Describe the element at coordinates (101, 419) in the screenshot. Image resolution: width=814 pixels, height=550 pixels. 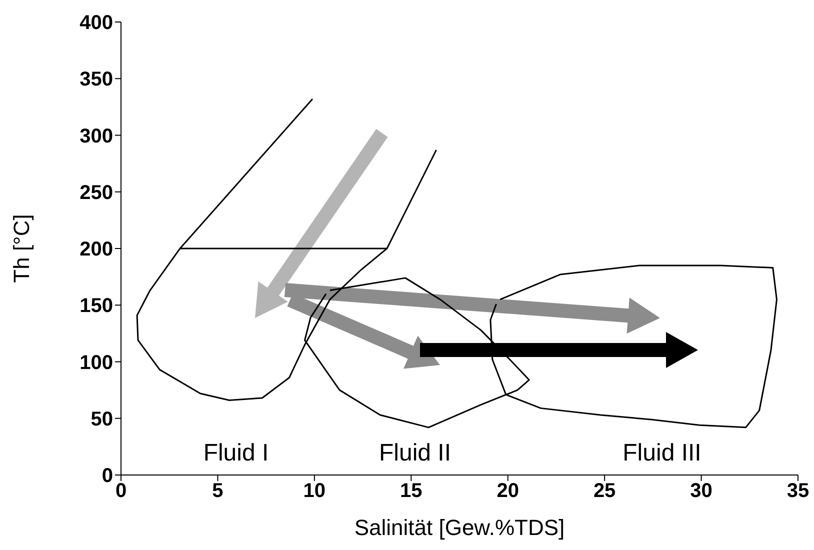
I see `y-tick-label: 50` at that location.